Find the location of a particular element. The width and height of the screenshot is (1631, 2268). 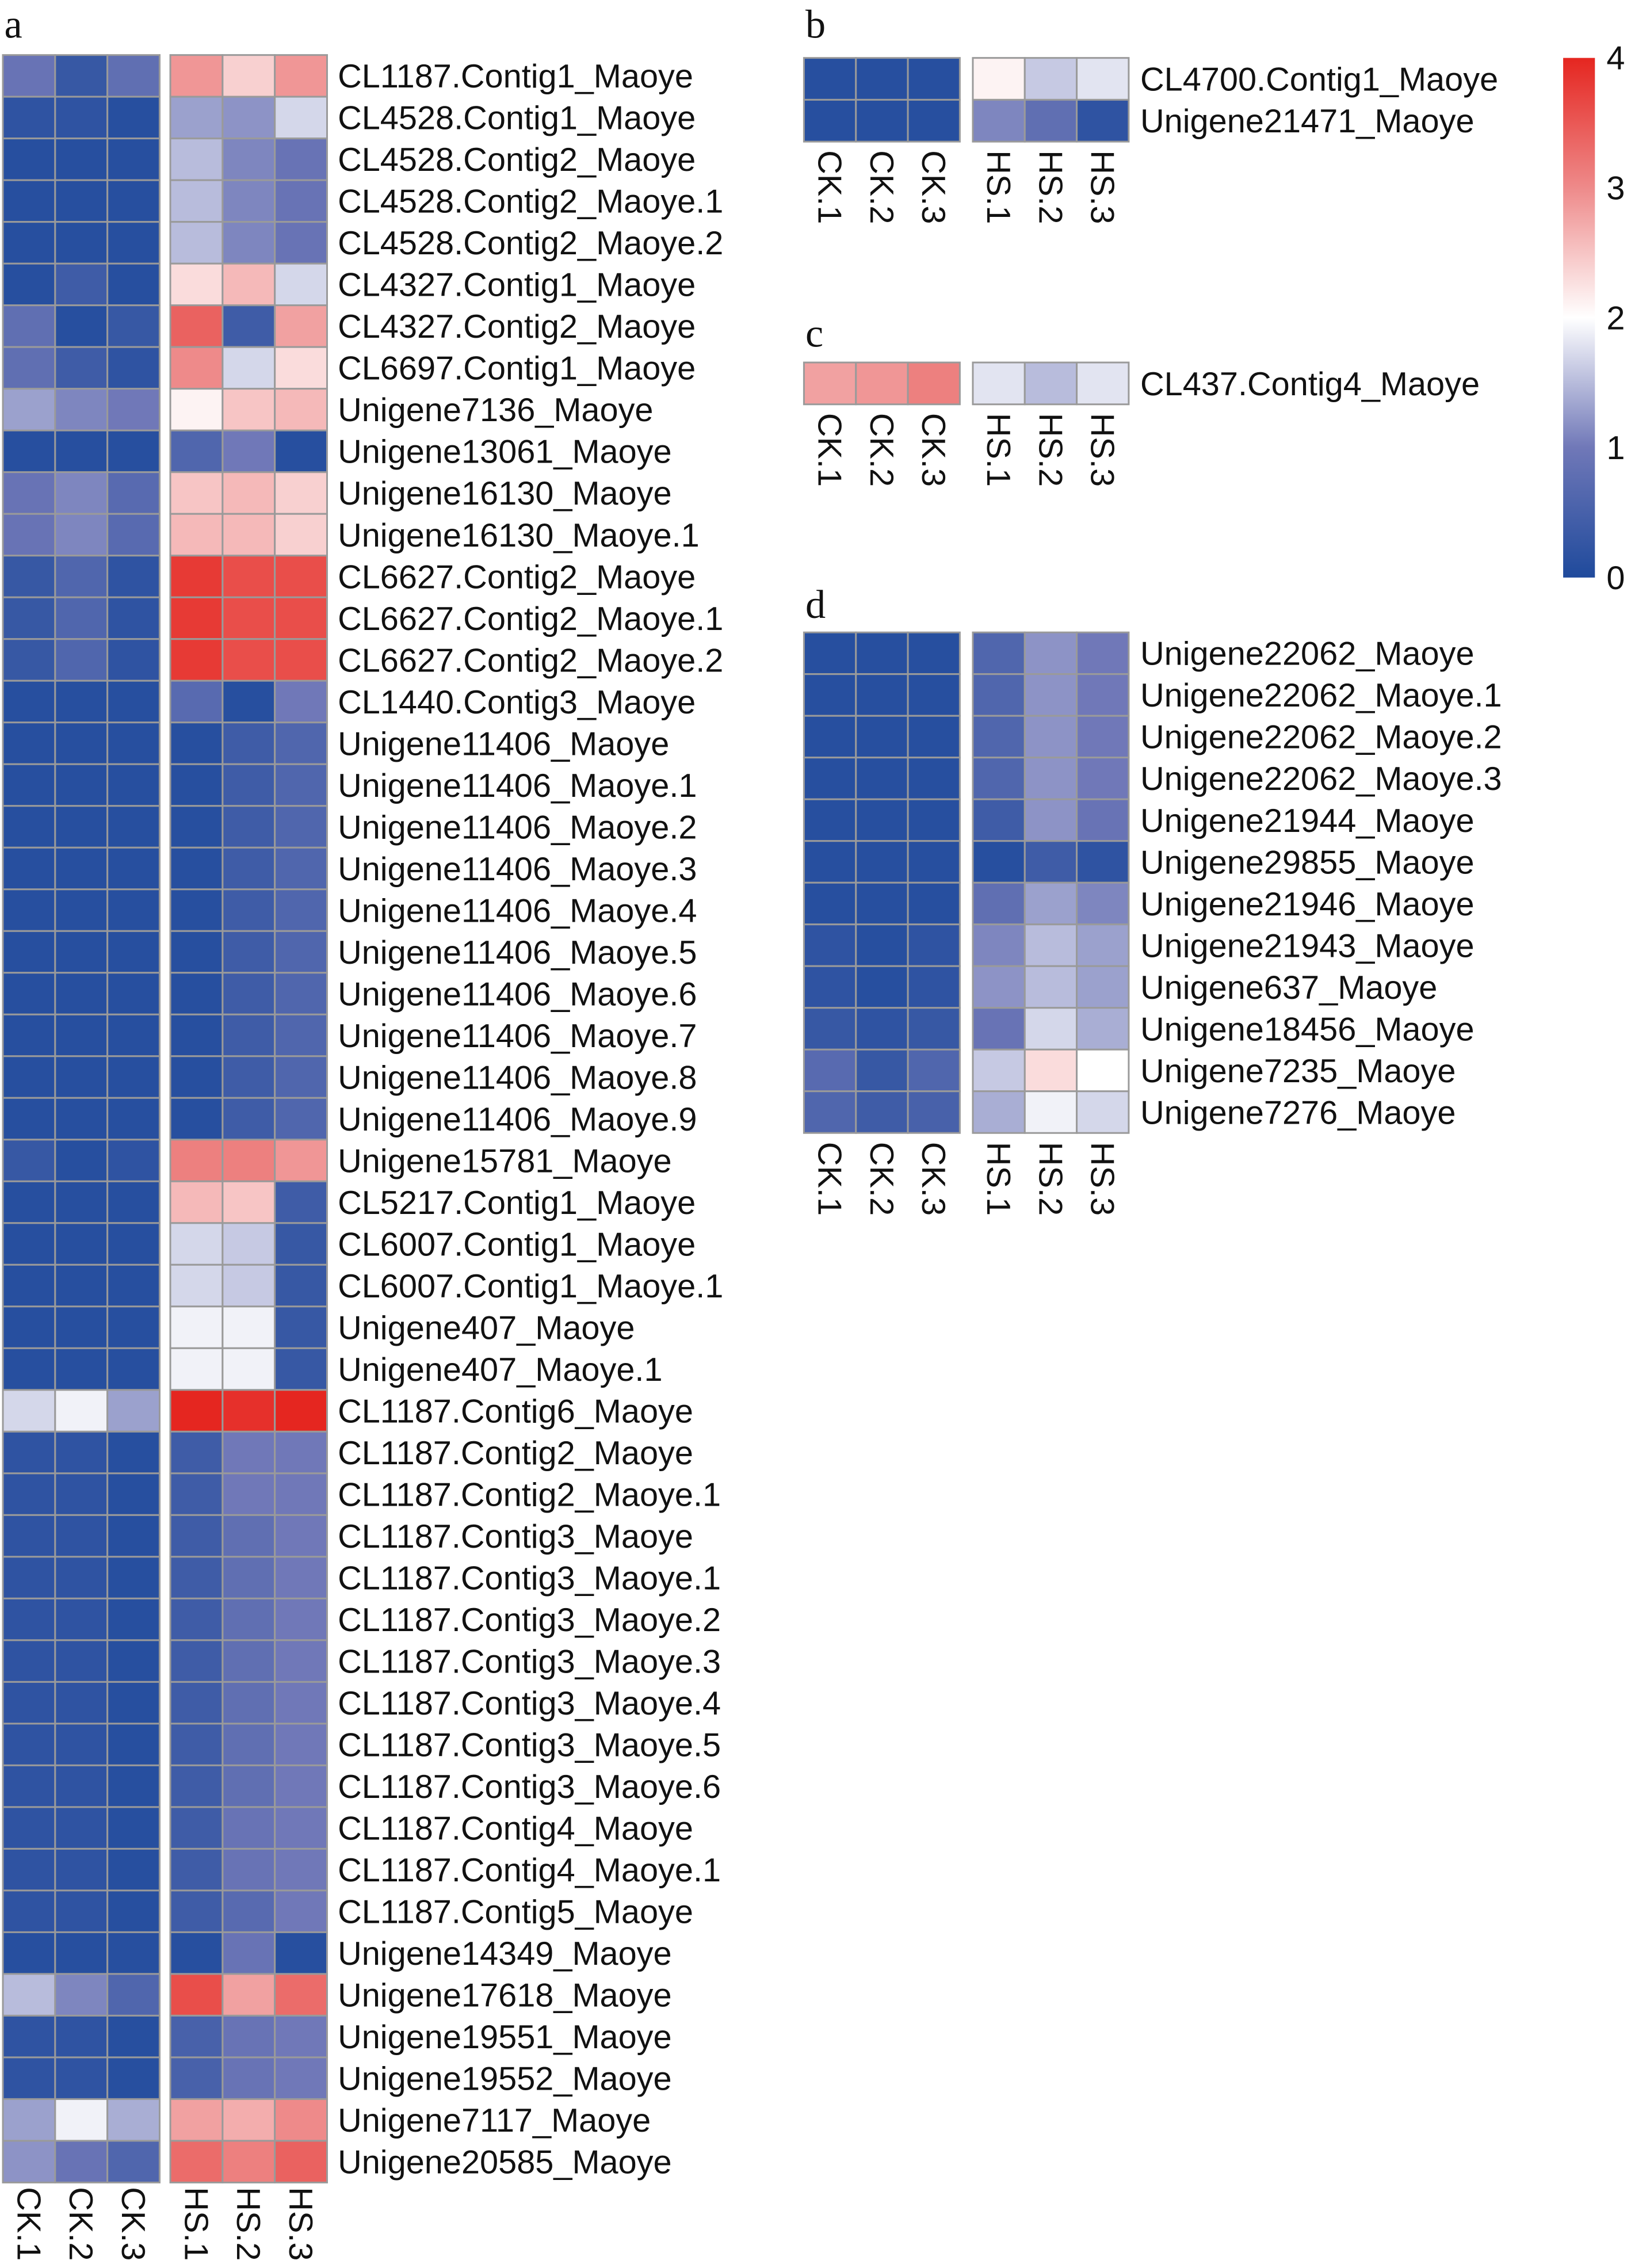

row-label: CL1187.Contig3_Maoye.1 is located at coordinates (529, 1578).